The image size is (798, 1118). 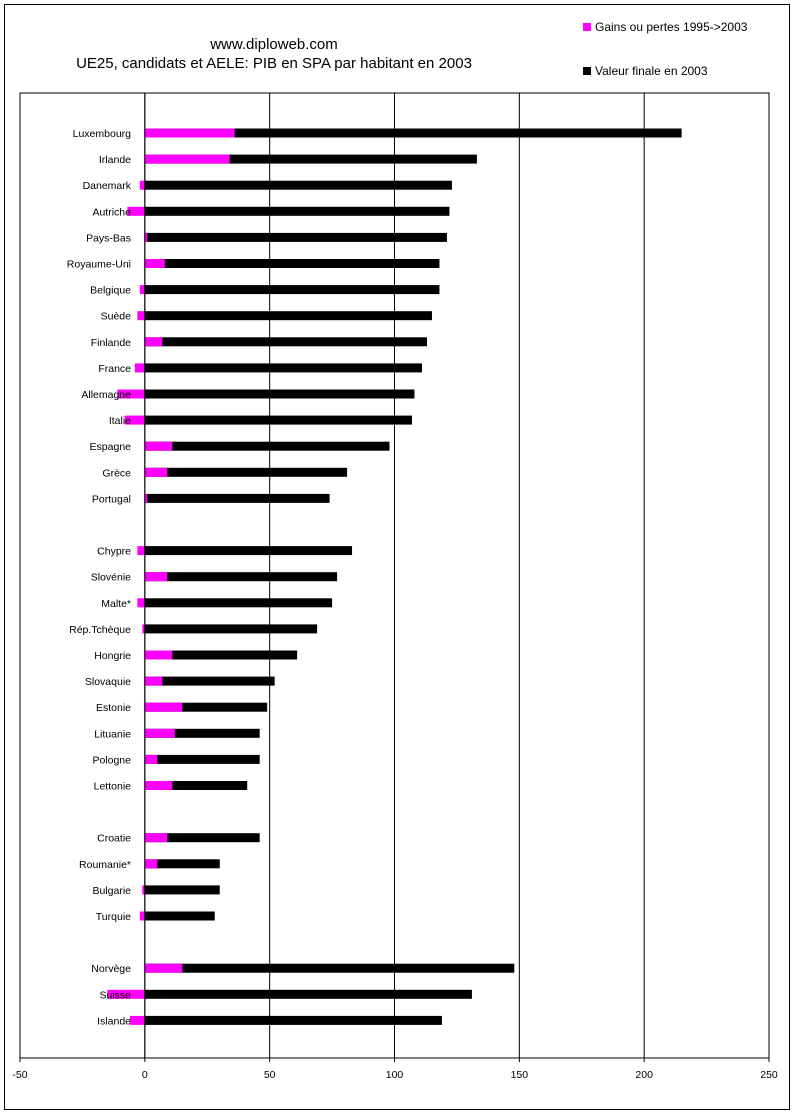 I want to click on legend-item-final: Valeur finale en 2003, so click(x=645, y=71).